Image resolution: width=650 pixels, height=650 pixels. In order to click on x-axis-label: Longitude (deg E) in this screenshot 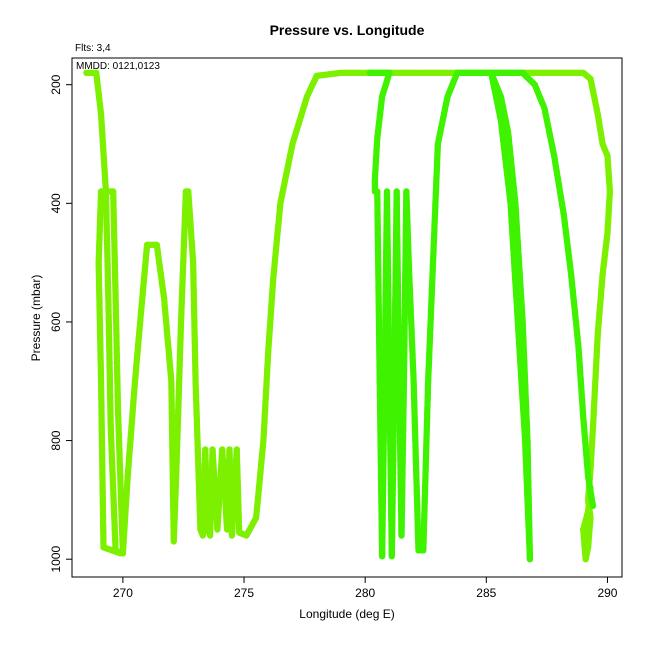, I will do `click(346, 614)`.